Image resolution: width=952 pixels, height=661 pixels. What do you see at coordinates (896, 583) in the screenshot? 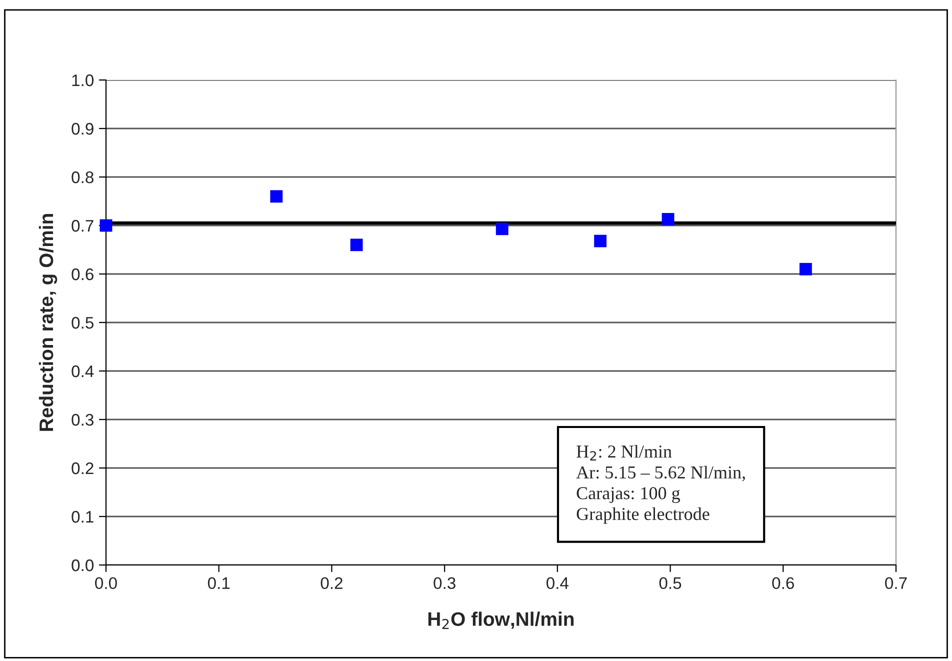
I see `x-tick-label: 0.7` at bounding box center [896, 583].